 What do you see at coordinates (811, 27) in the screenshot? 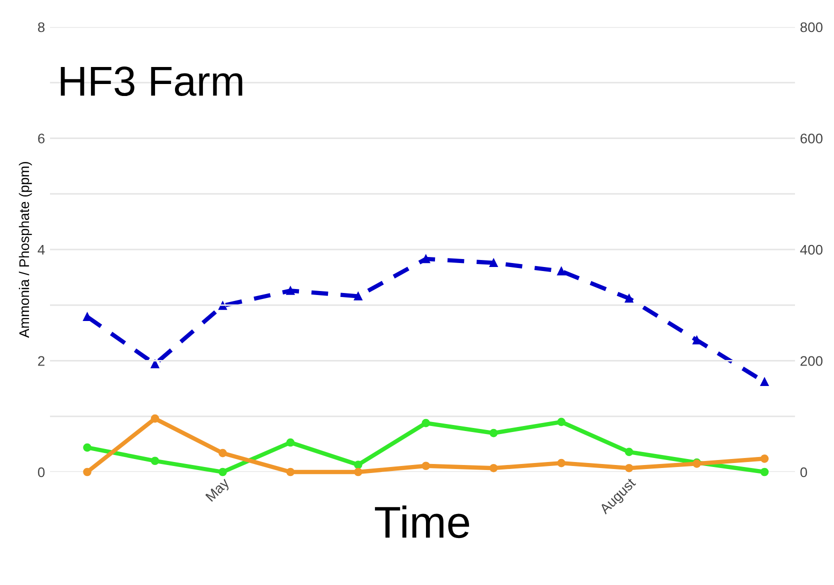
I see `y2-tick-label: 800` at bounding box center [811, 27].